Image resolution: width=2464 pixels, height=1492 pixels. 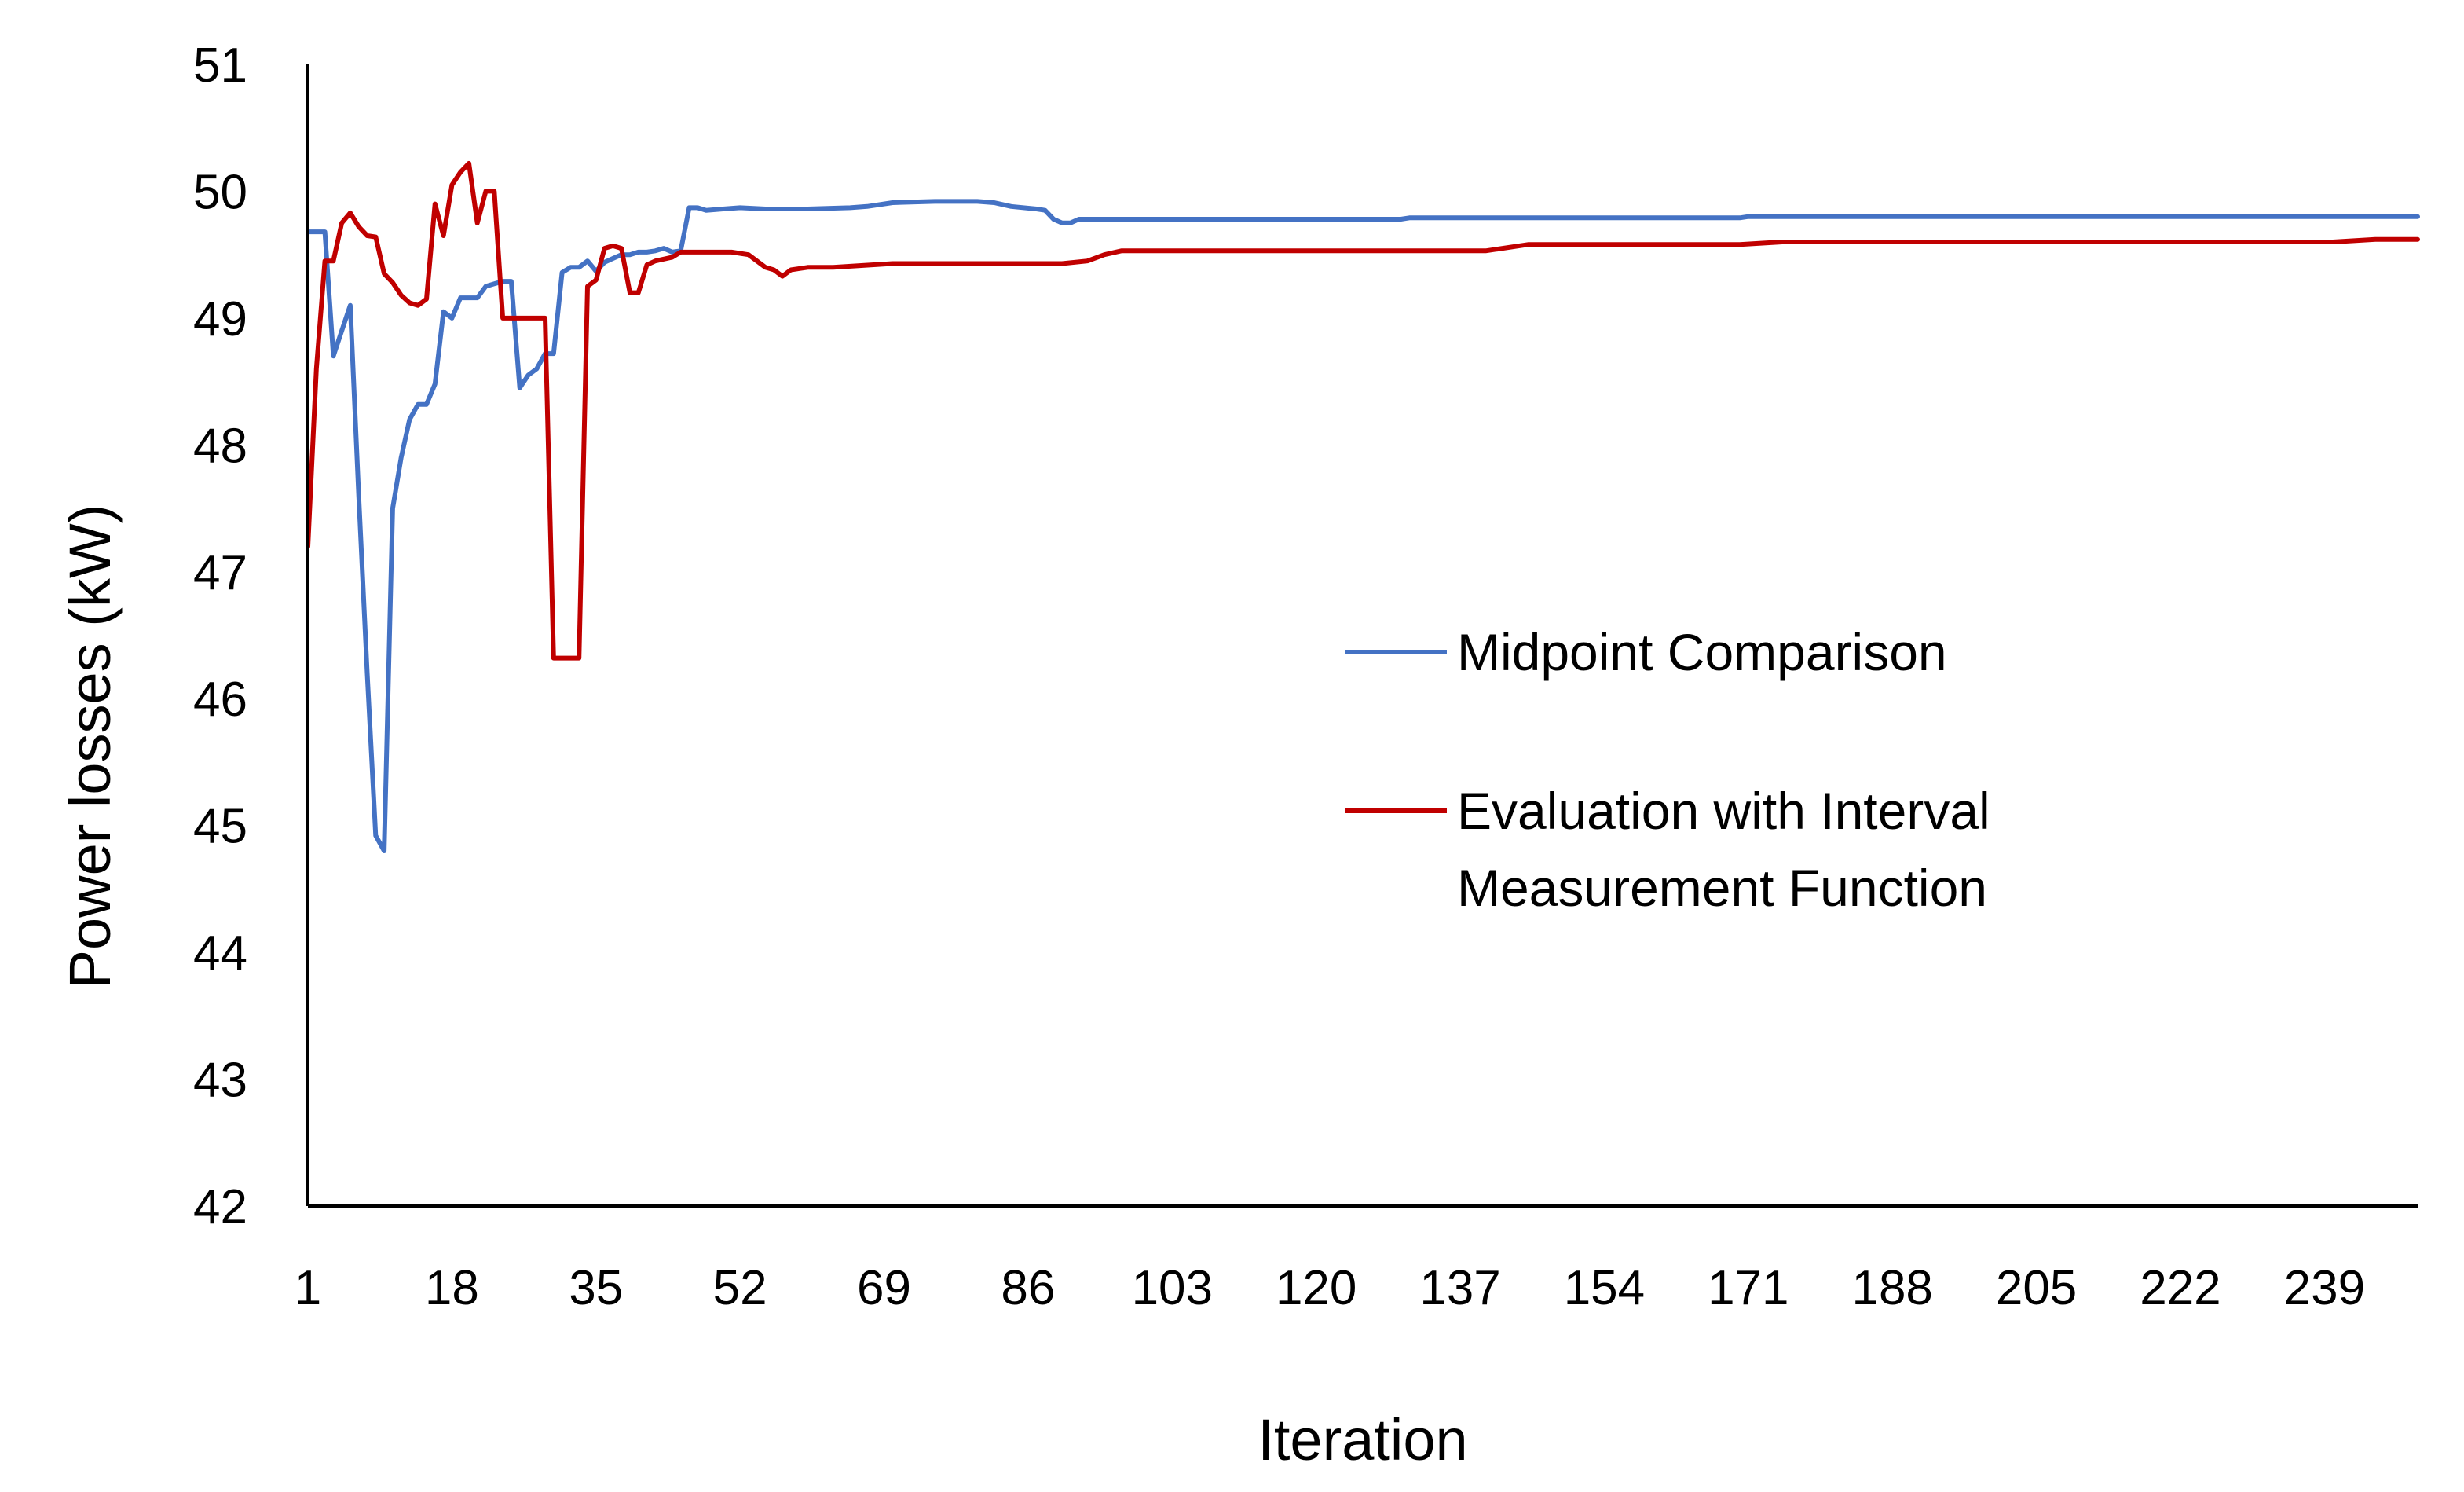 I want to click on x-tick-label: 205, so click(x=2036, y=1288).